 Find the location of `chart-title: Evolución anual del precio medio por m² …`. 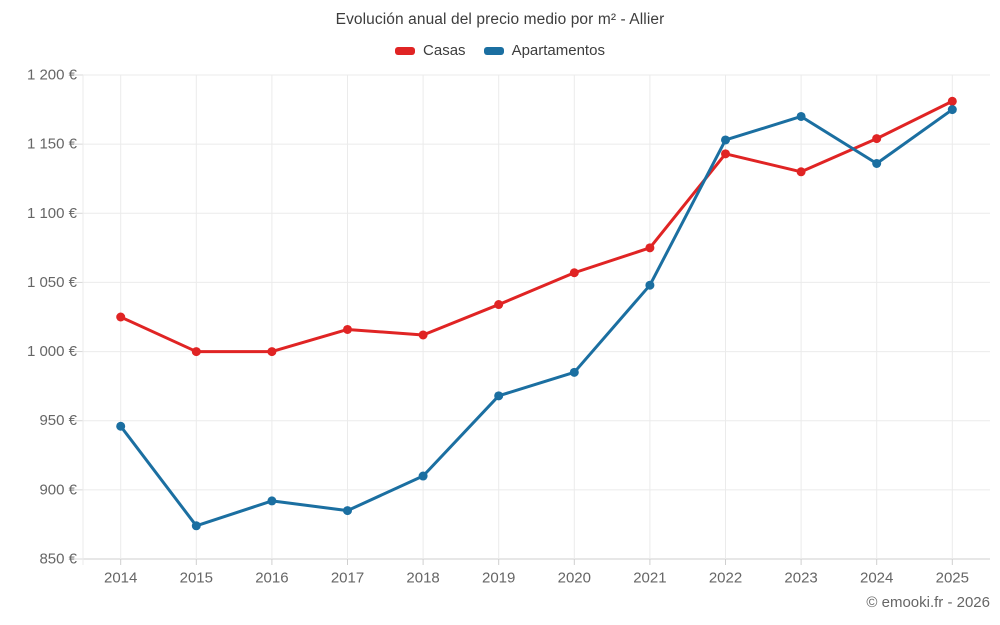

chart-title: Evolución anual del precio medio por m² … is located at coordinates (500, 19).